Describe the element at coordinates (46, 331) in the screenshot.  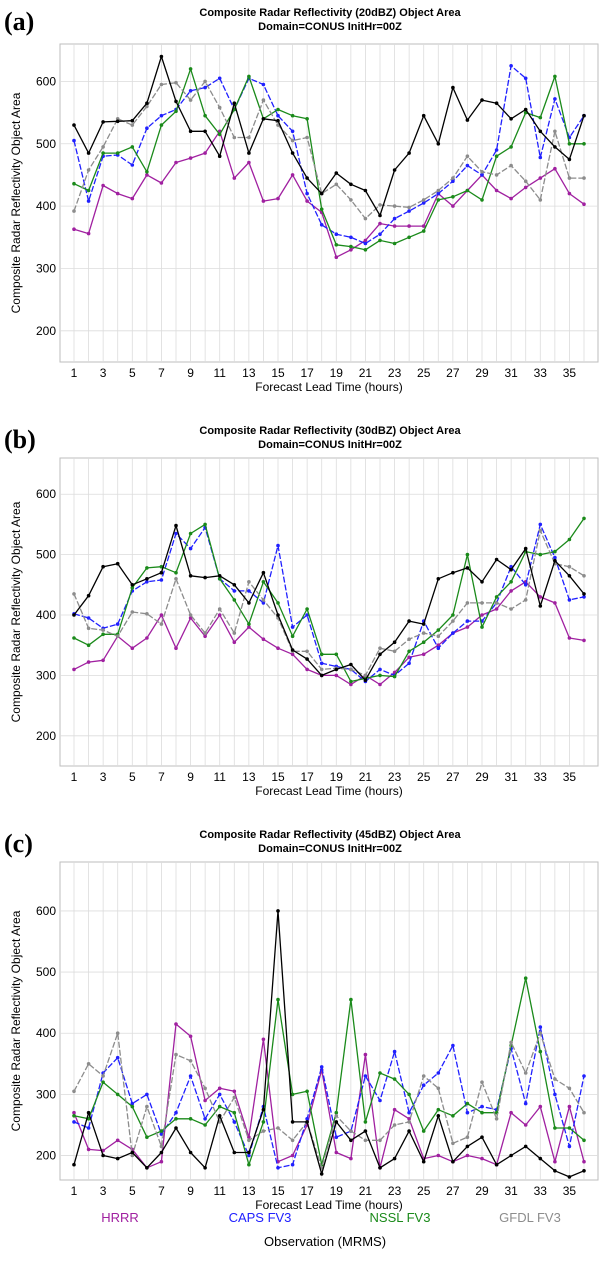
I see `y-tick-label: 200` at that location.